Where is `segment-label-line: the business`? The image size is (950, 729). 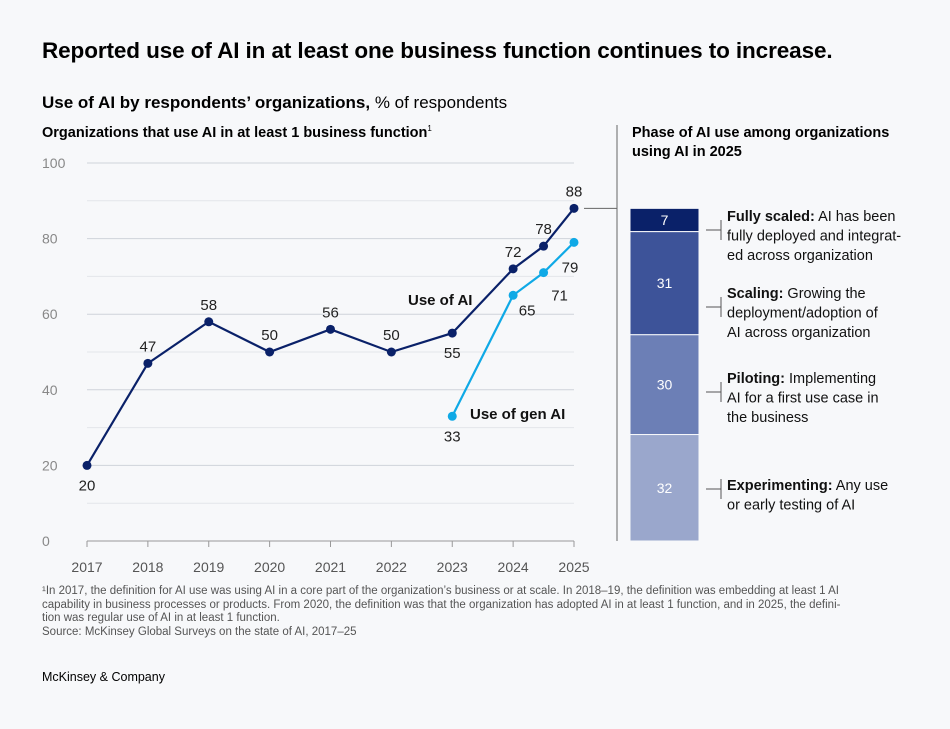
segment-label-line: the business is located at coordinates (767, 418).